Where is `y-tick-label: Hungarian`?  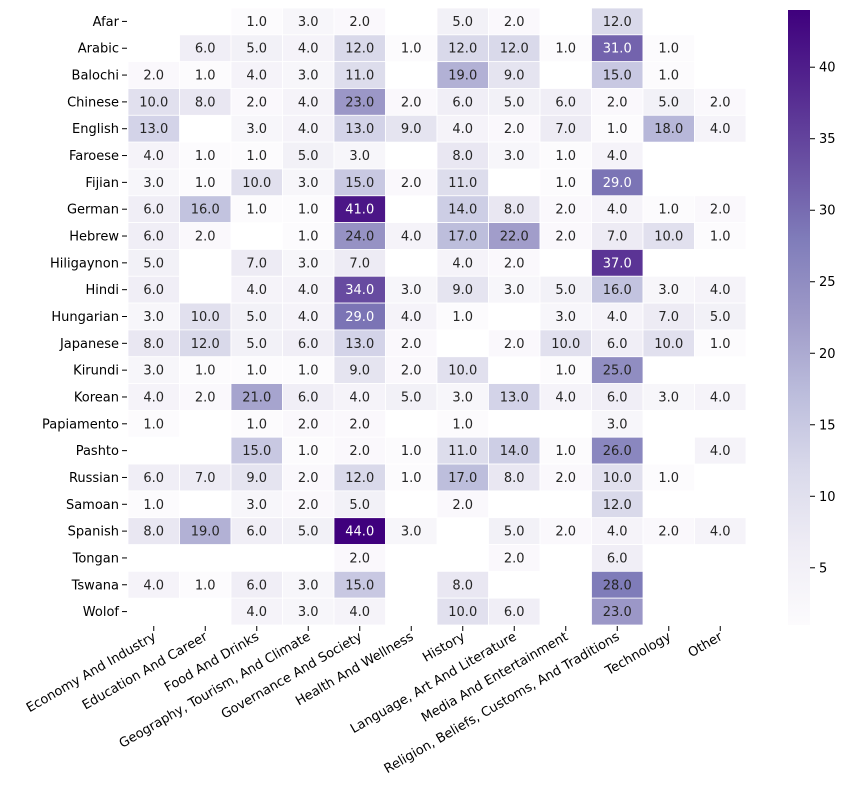
y-tick-label: Hungarian is located at coordinates (85, 317).